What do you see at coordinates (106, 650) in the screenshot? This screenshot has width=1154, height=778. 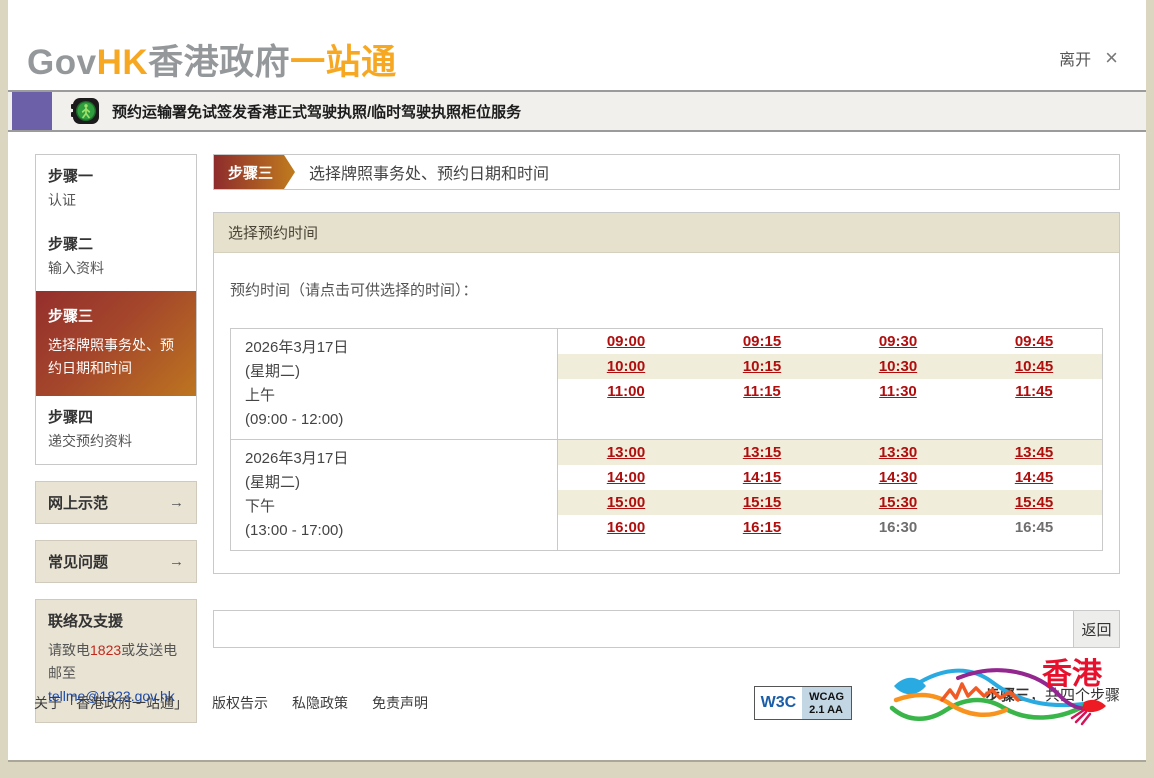 I see `contact-phone: 1823` at bounding box center [106, 650].